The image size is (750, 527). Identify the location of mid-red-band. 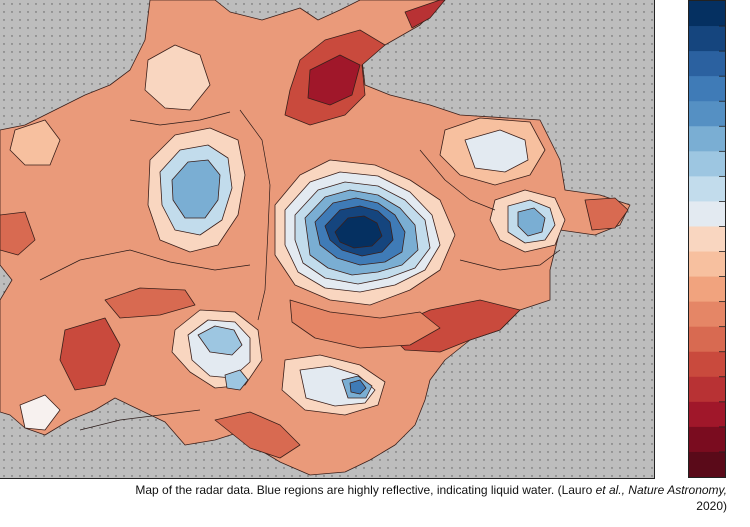
(150, 303).